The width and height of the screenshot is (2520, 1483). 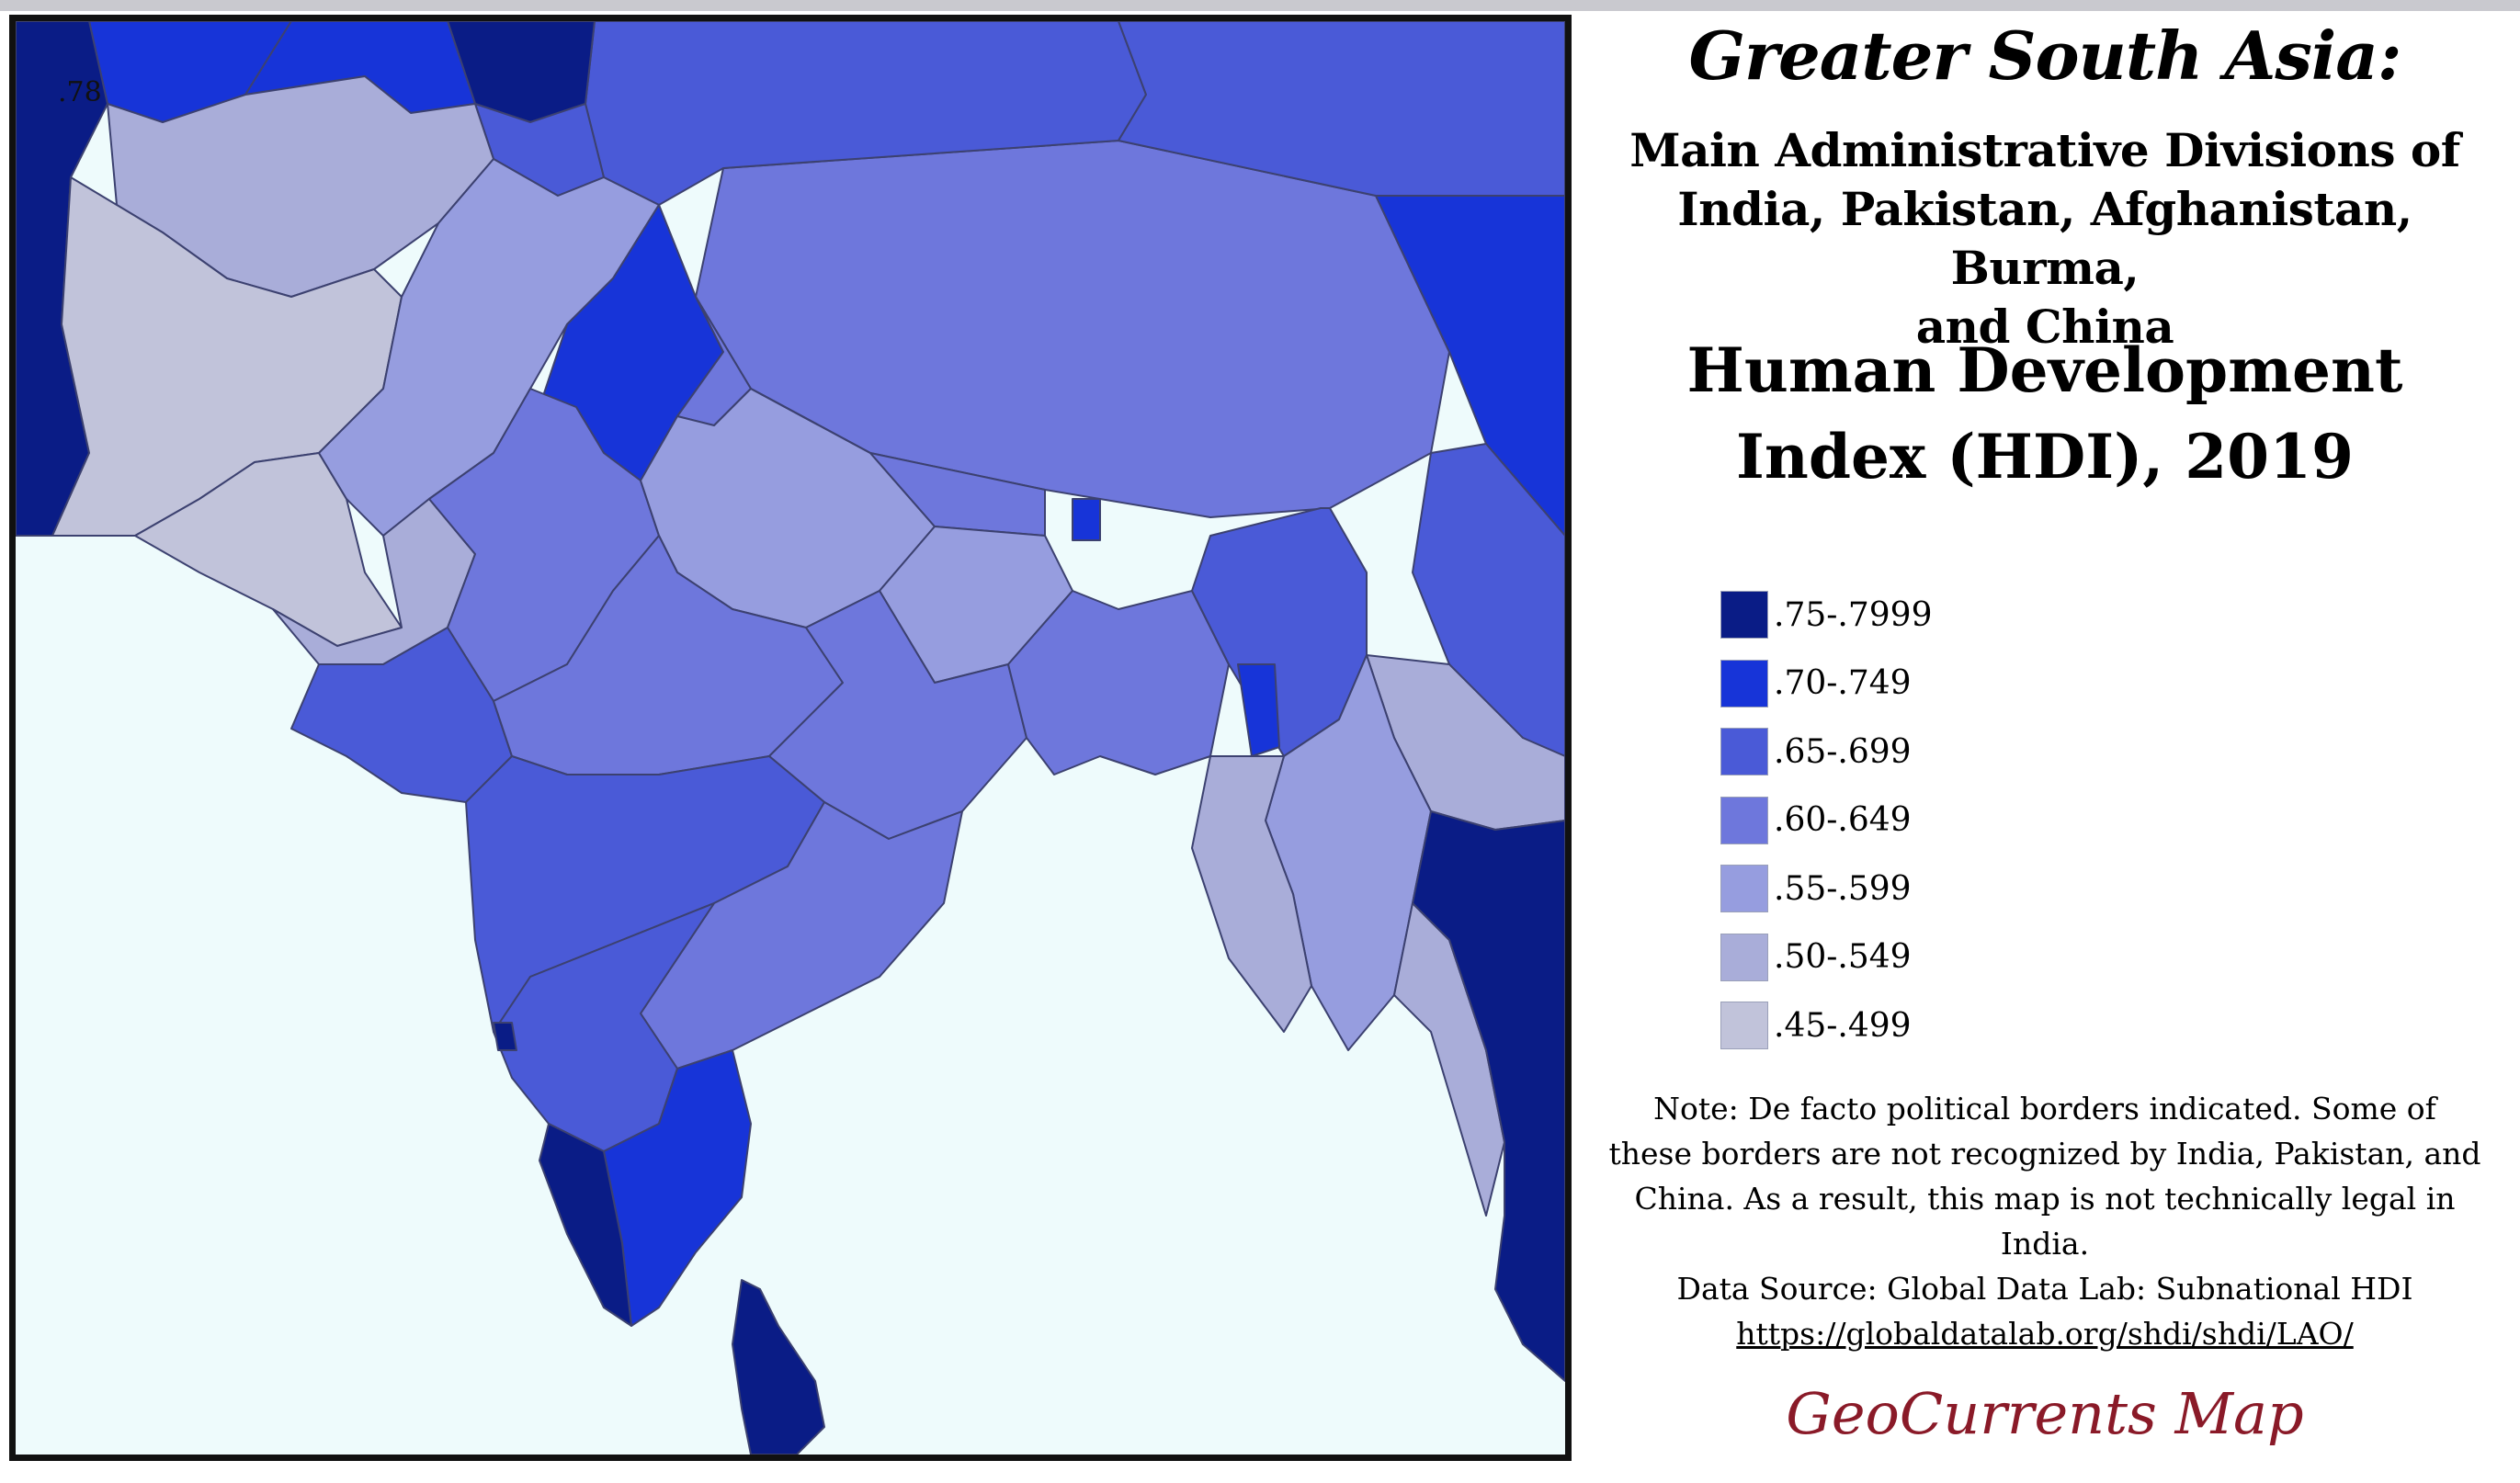 I want to click on region-goa, so click(x=505, y=1036).